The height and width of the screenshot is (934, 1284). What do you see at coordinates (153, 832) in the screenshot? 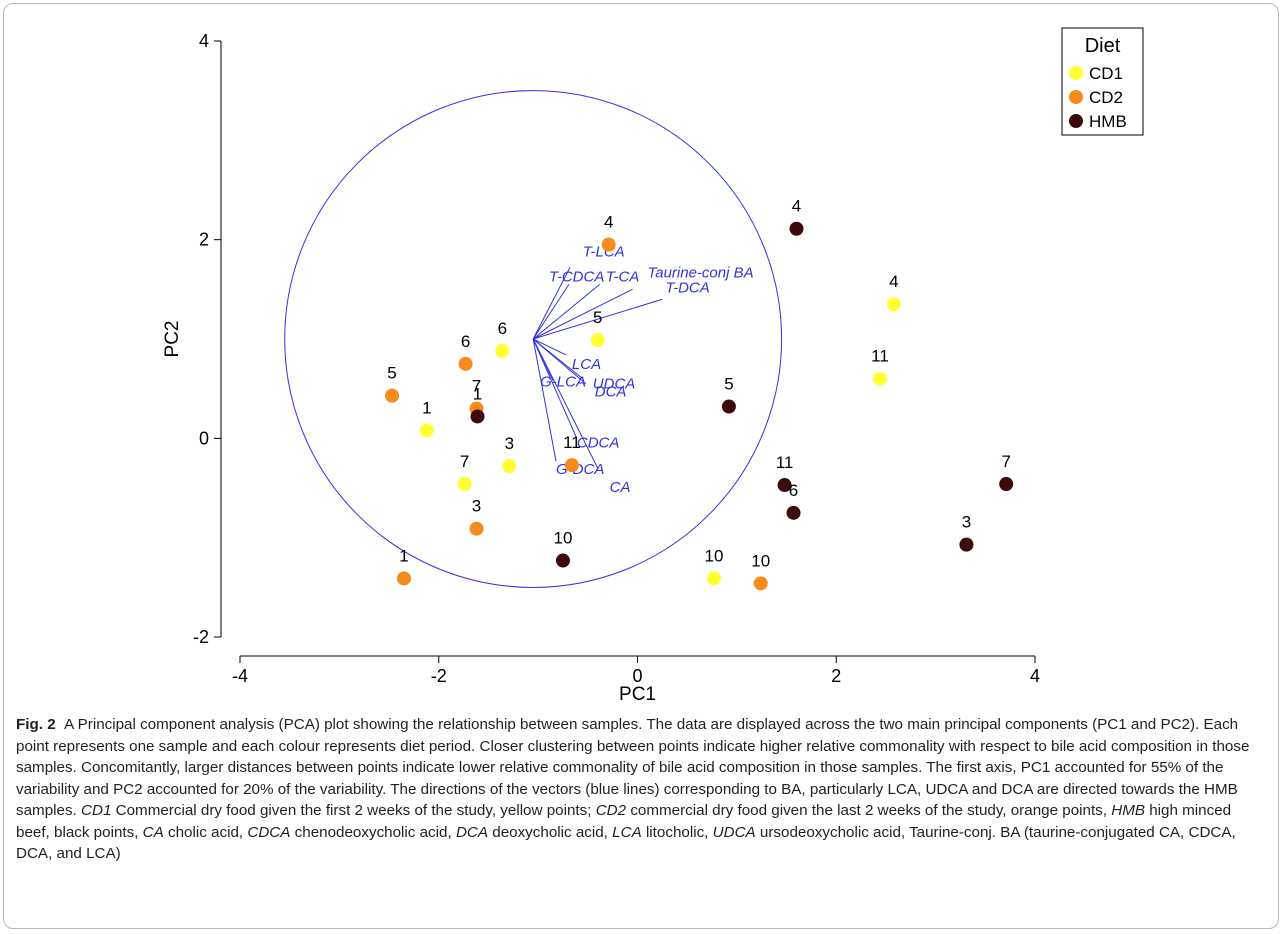
I see `caption-abbr-ca: CA` at bounding box center [153, 832].